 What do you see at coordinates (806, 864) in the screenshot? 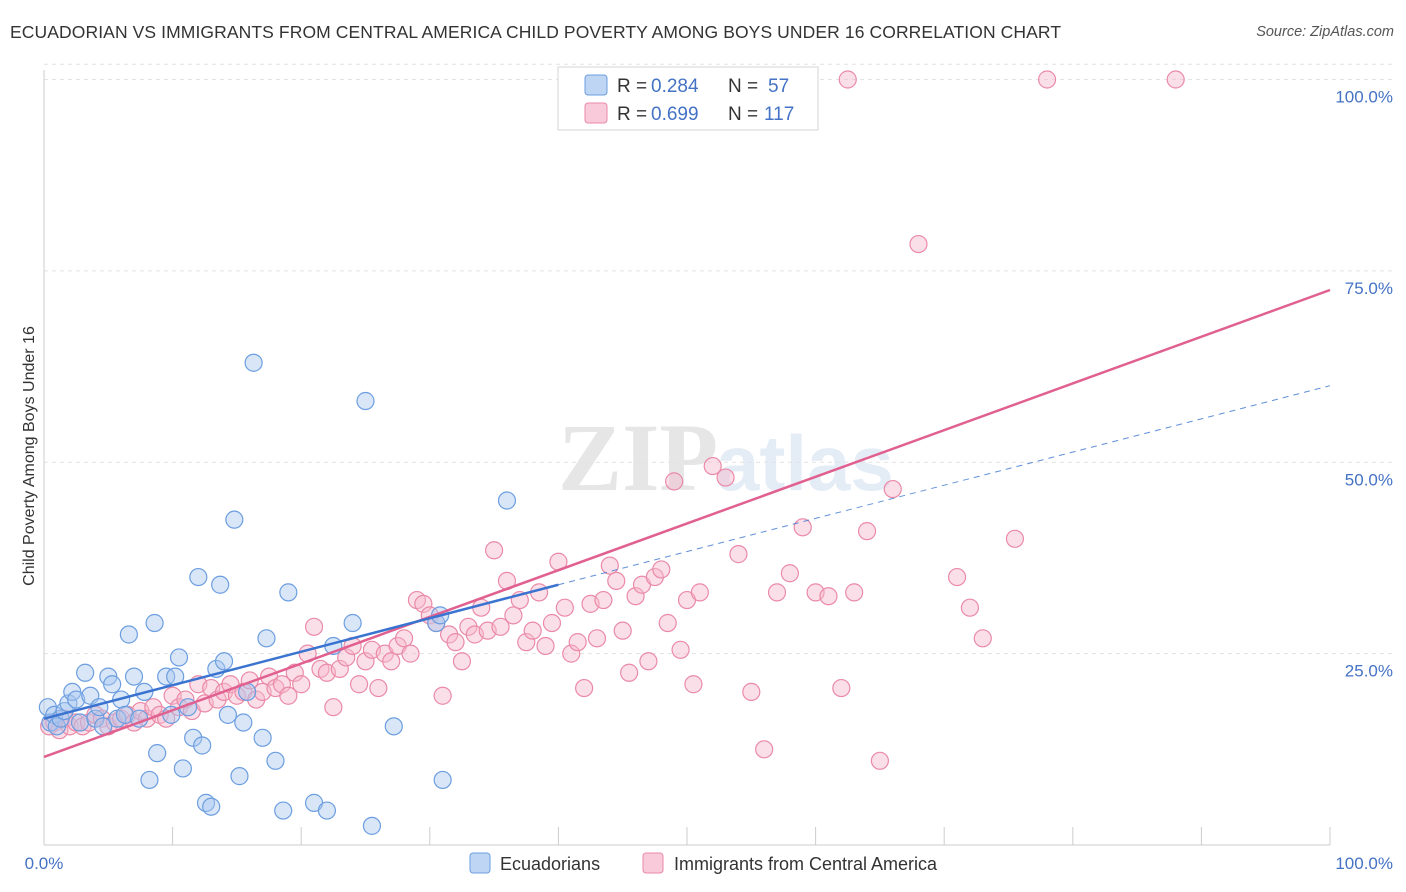
I see `bottom-legend-label-pink: Immigrants from Central America` at bounding box center [806, 864].